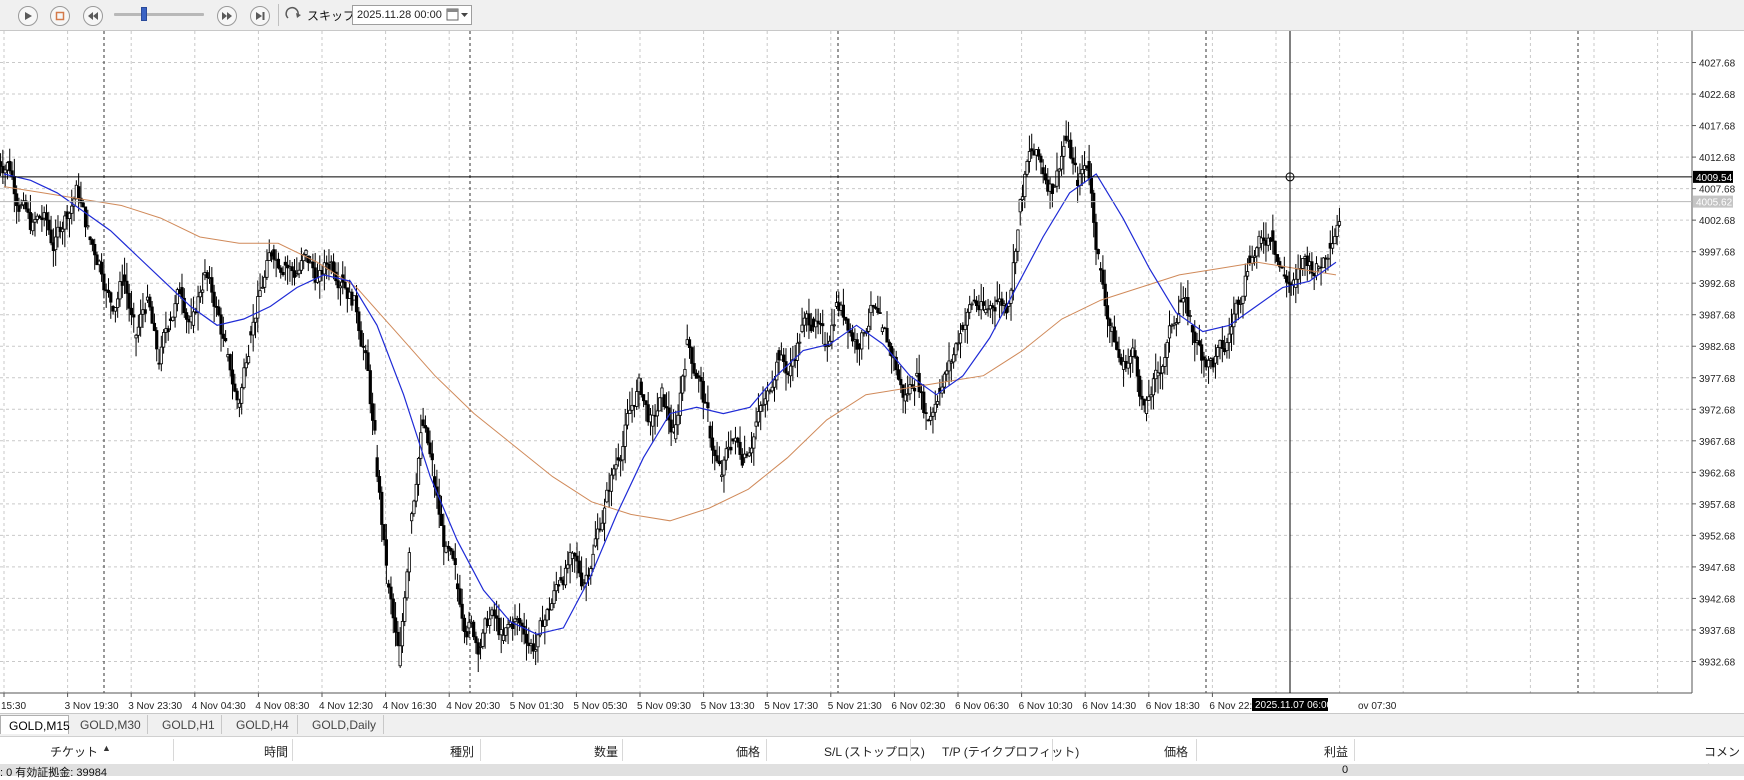  Describe the element at coordinates (982, 706) in the screenshot. I see `time-tick-label: 6 Nov 06:30` at that location.